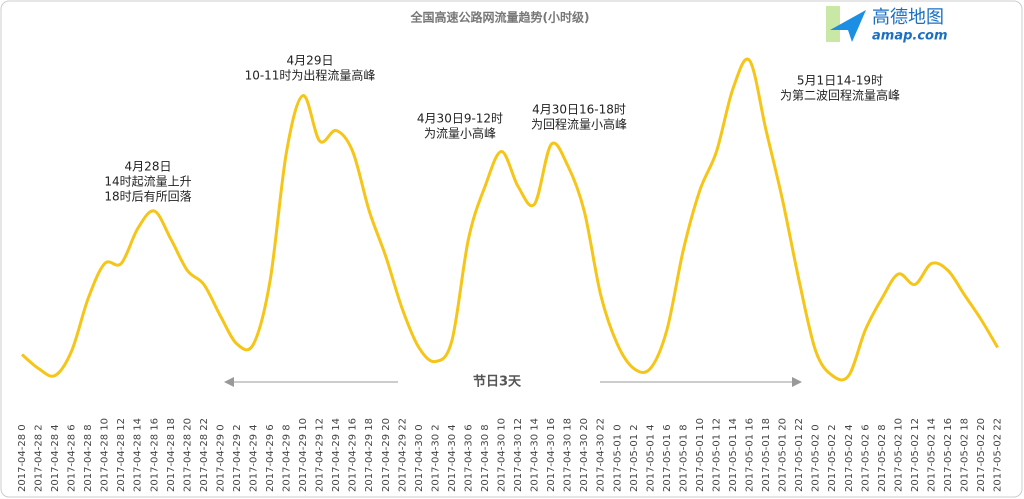 Image resolution: width=1024 pixels, height=499 pixels. What do you see at coordinates (667, 458) in the screenshot?
I see `x-tick-label: 2017-05-01 6` at bounding box center [667, 458].